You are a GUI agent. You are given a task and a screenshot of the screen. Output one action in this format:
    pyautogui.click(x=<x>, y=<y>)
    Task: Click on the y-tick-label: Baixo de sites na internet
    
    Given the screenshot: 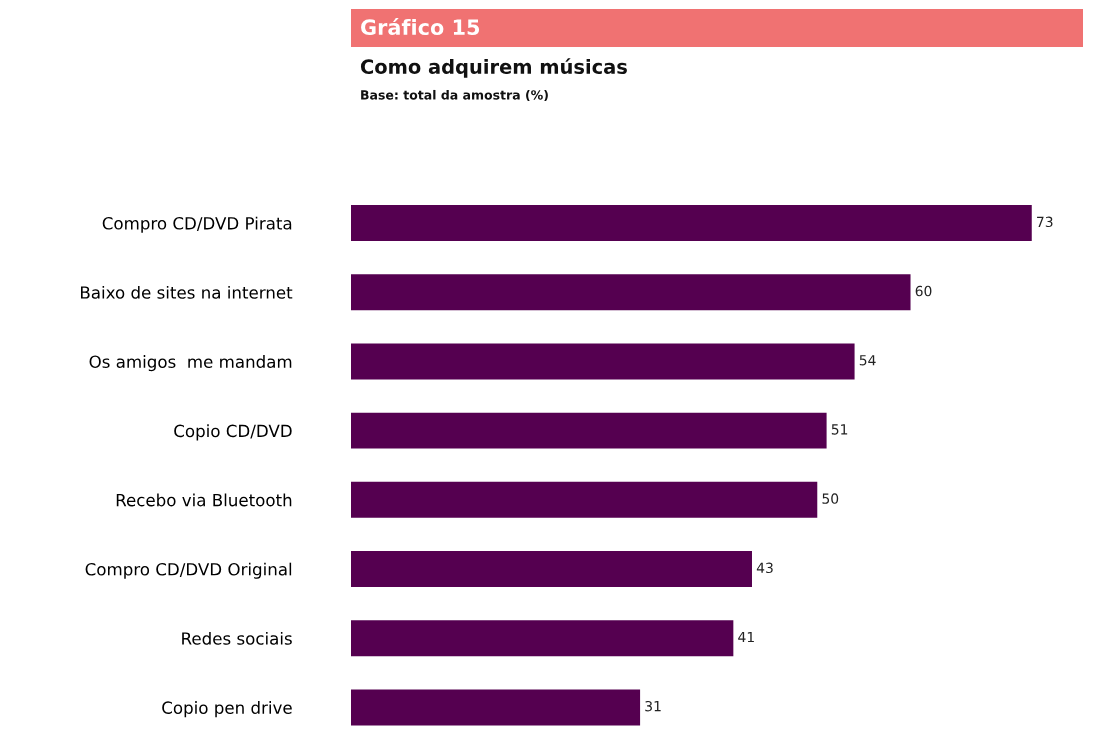 What is the action you would take?
    pyautogui.click(x=187, y=292)
    